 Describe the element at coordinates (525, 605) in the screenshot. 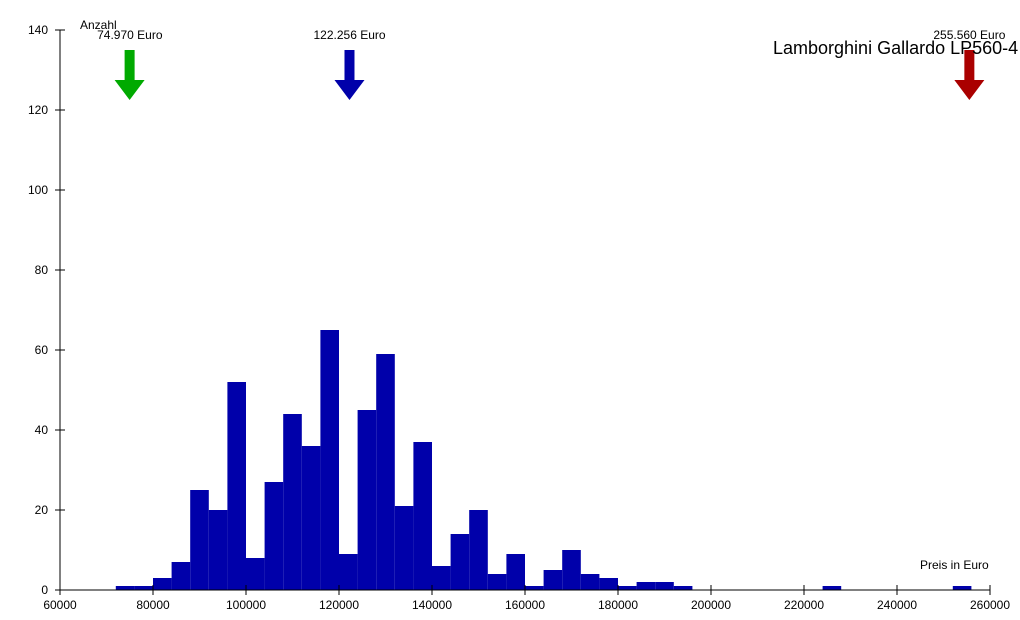

I see `x-tick-label: 160000` at that location.